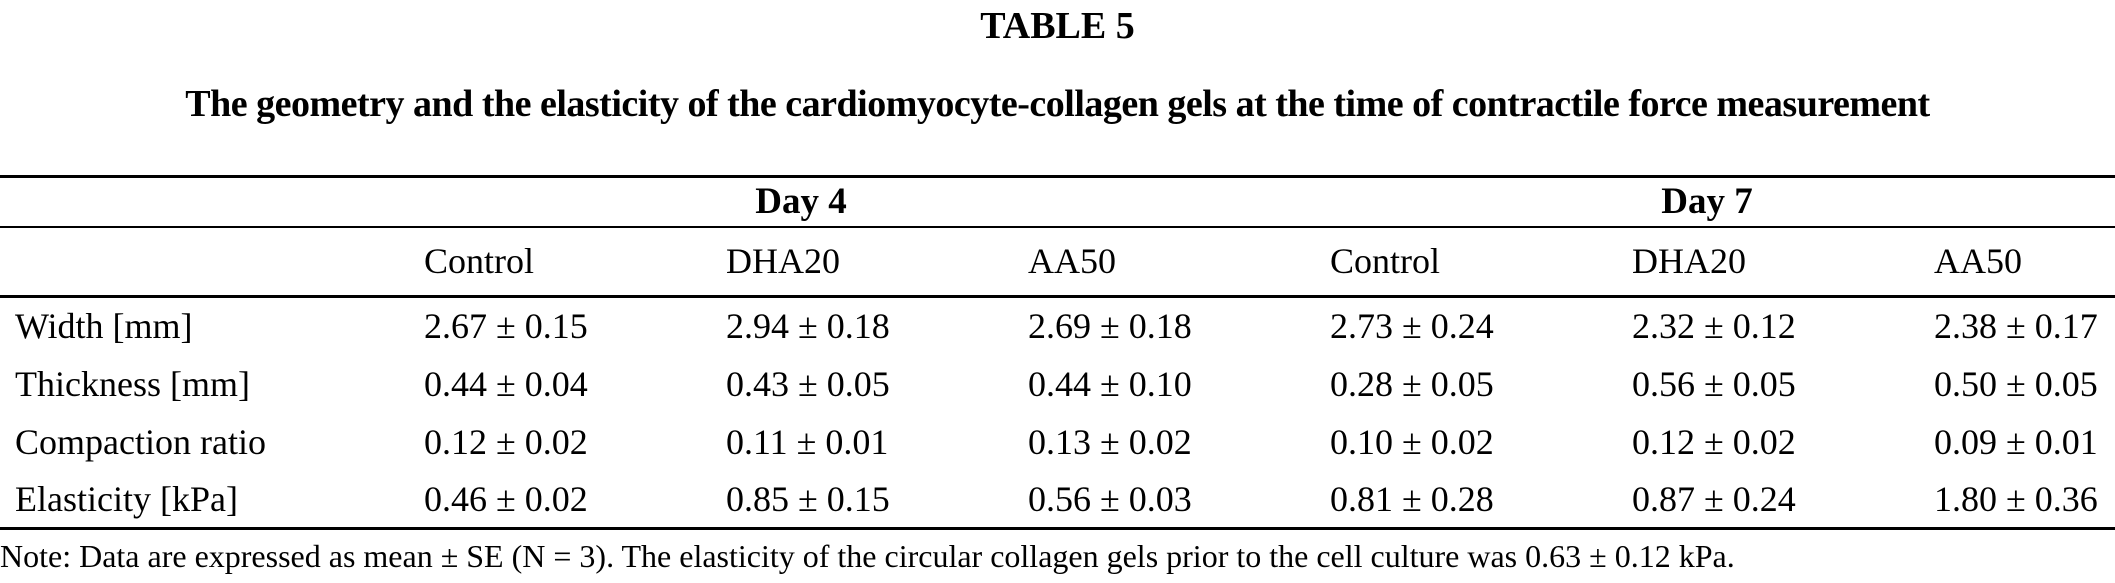 Image resolution: width=2115 pixels, height=583 pixels. I want to click on cell-value: 0.13 ± 0.02, so click(1110, 441).